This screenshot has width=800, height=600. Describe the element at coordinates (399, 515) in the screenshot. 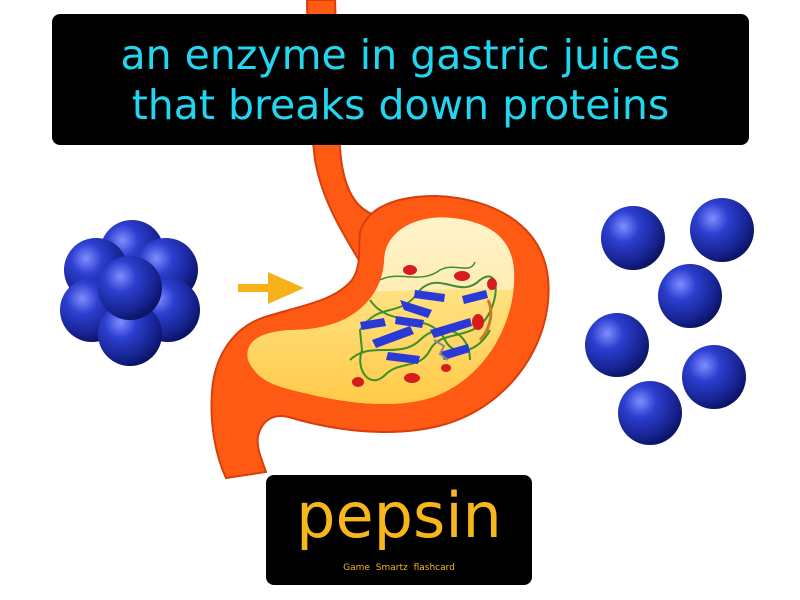

I see `term-title: pepsin` at that location.